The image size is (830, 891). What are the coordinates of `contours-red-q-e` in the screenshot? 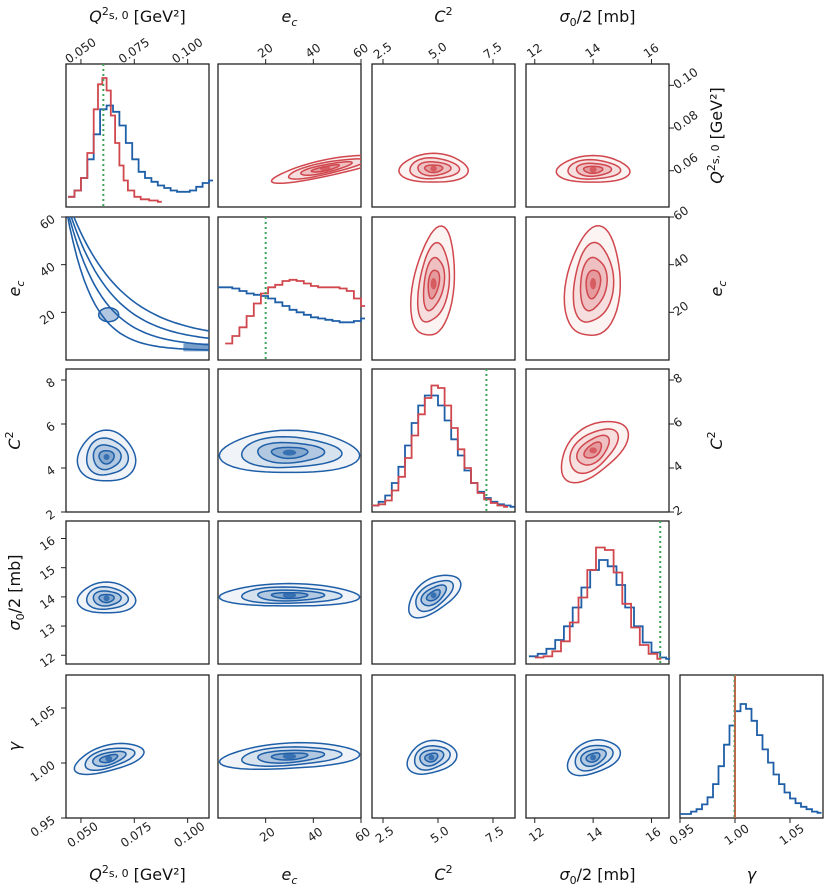 It's located at (315, 169).